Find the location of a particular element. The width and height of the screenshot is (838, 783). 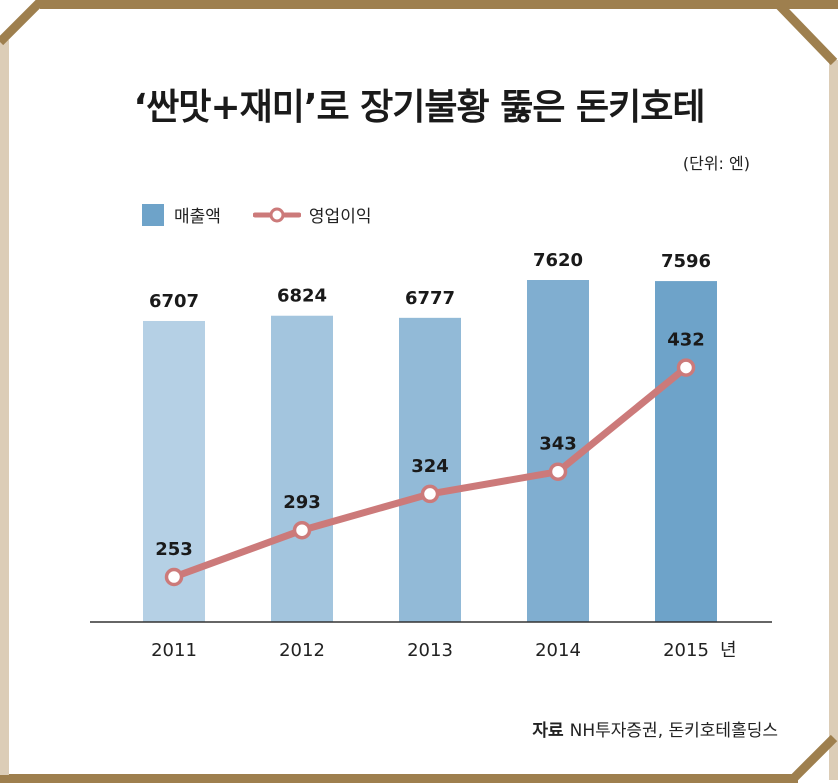

line-point-2011 is located at coordinates (174, 577).